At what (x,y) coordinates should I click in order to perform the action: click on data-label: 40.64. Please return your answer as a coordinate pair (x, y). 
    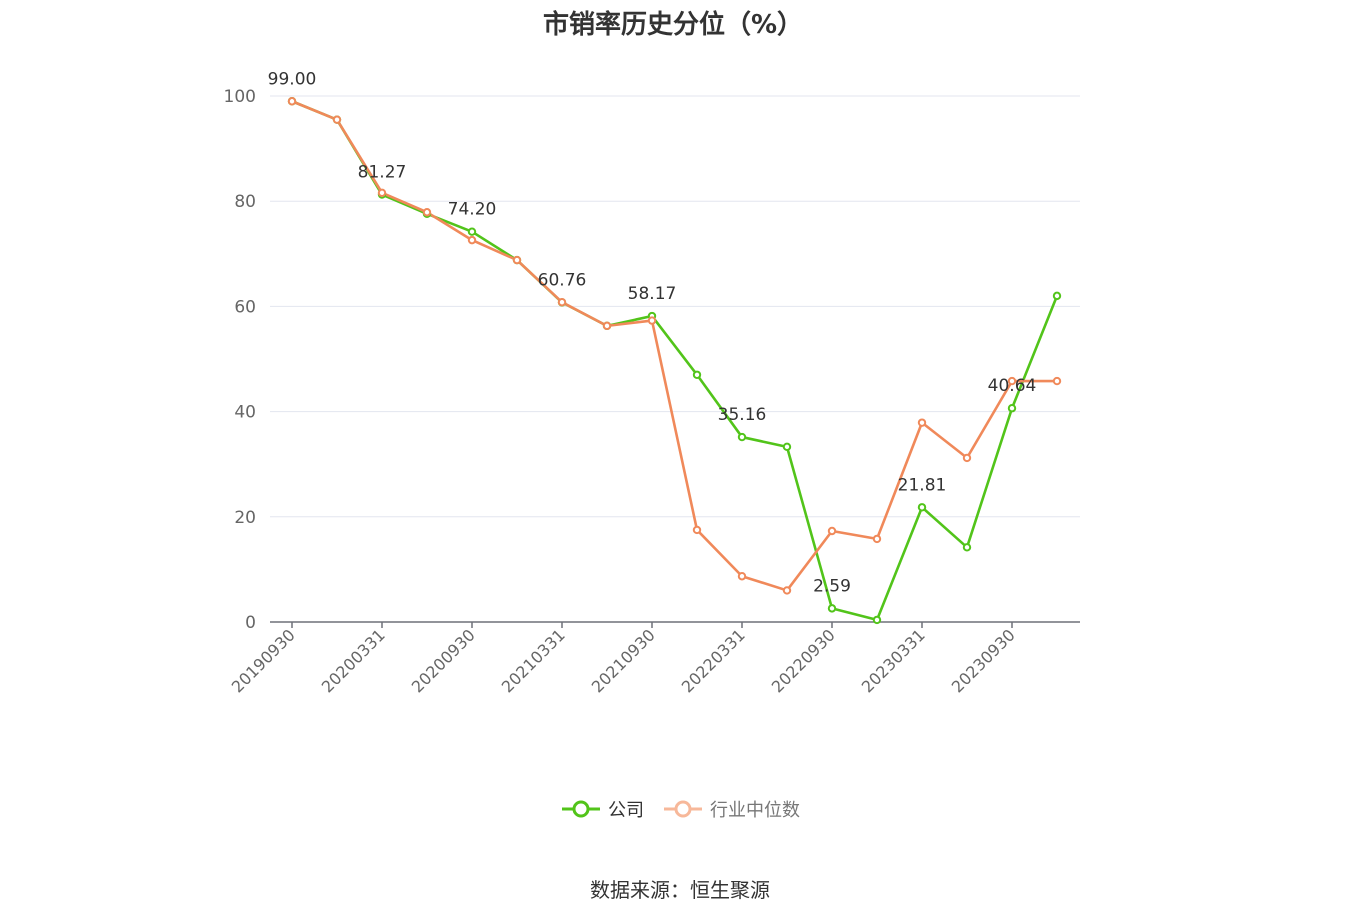
    Looking at the image, I should click on (1012, 386).